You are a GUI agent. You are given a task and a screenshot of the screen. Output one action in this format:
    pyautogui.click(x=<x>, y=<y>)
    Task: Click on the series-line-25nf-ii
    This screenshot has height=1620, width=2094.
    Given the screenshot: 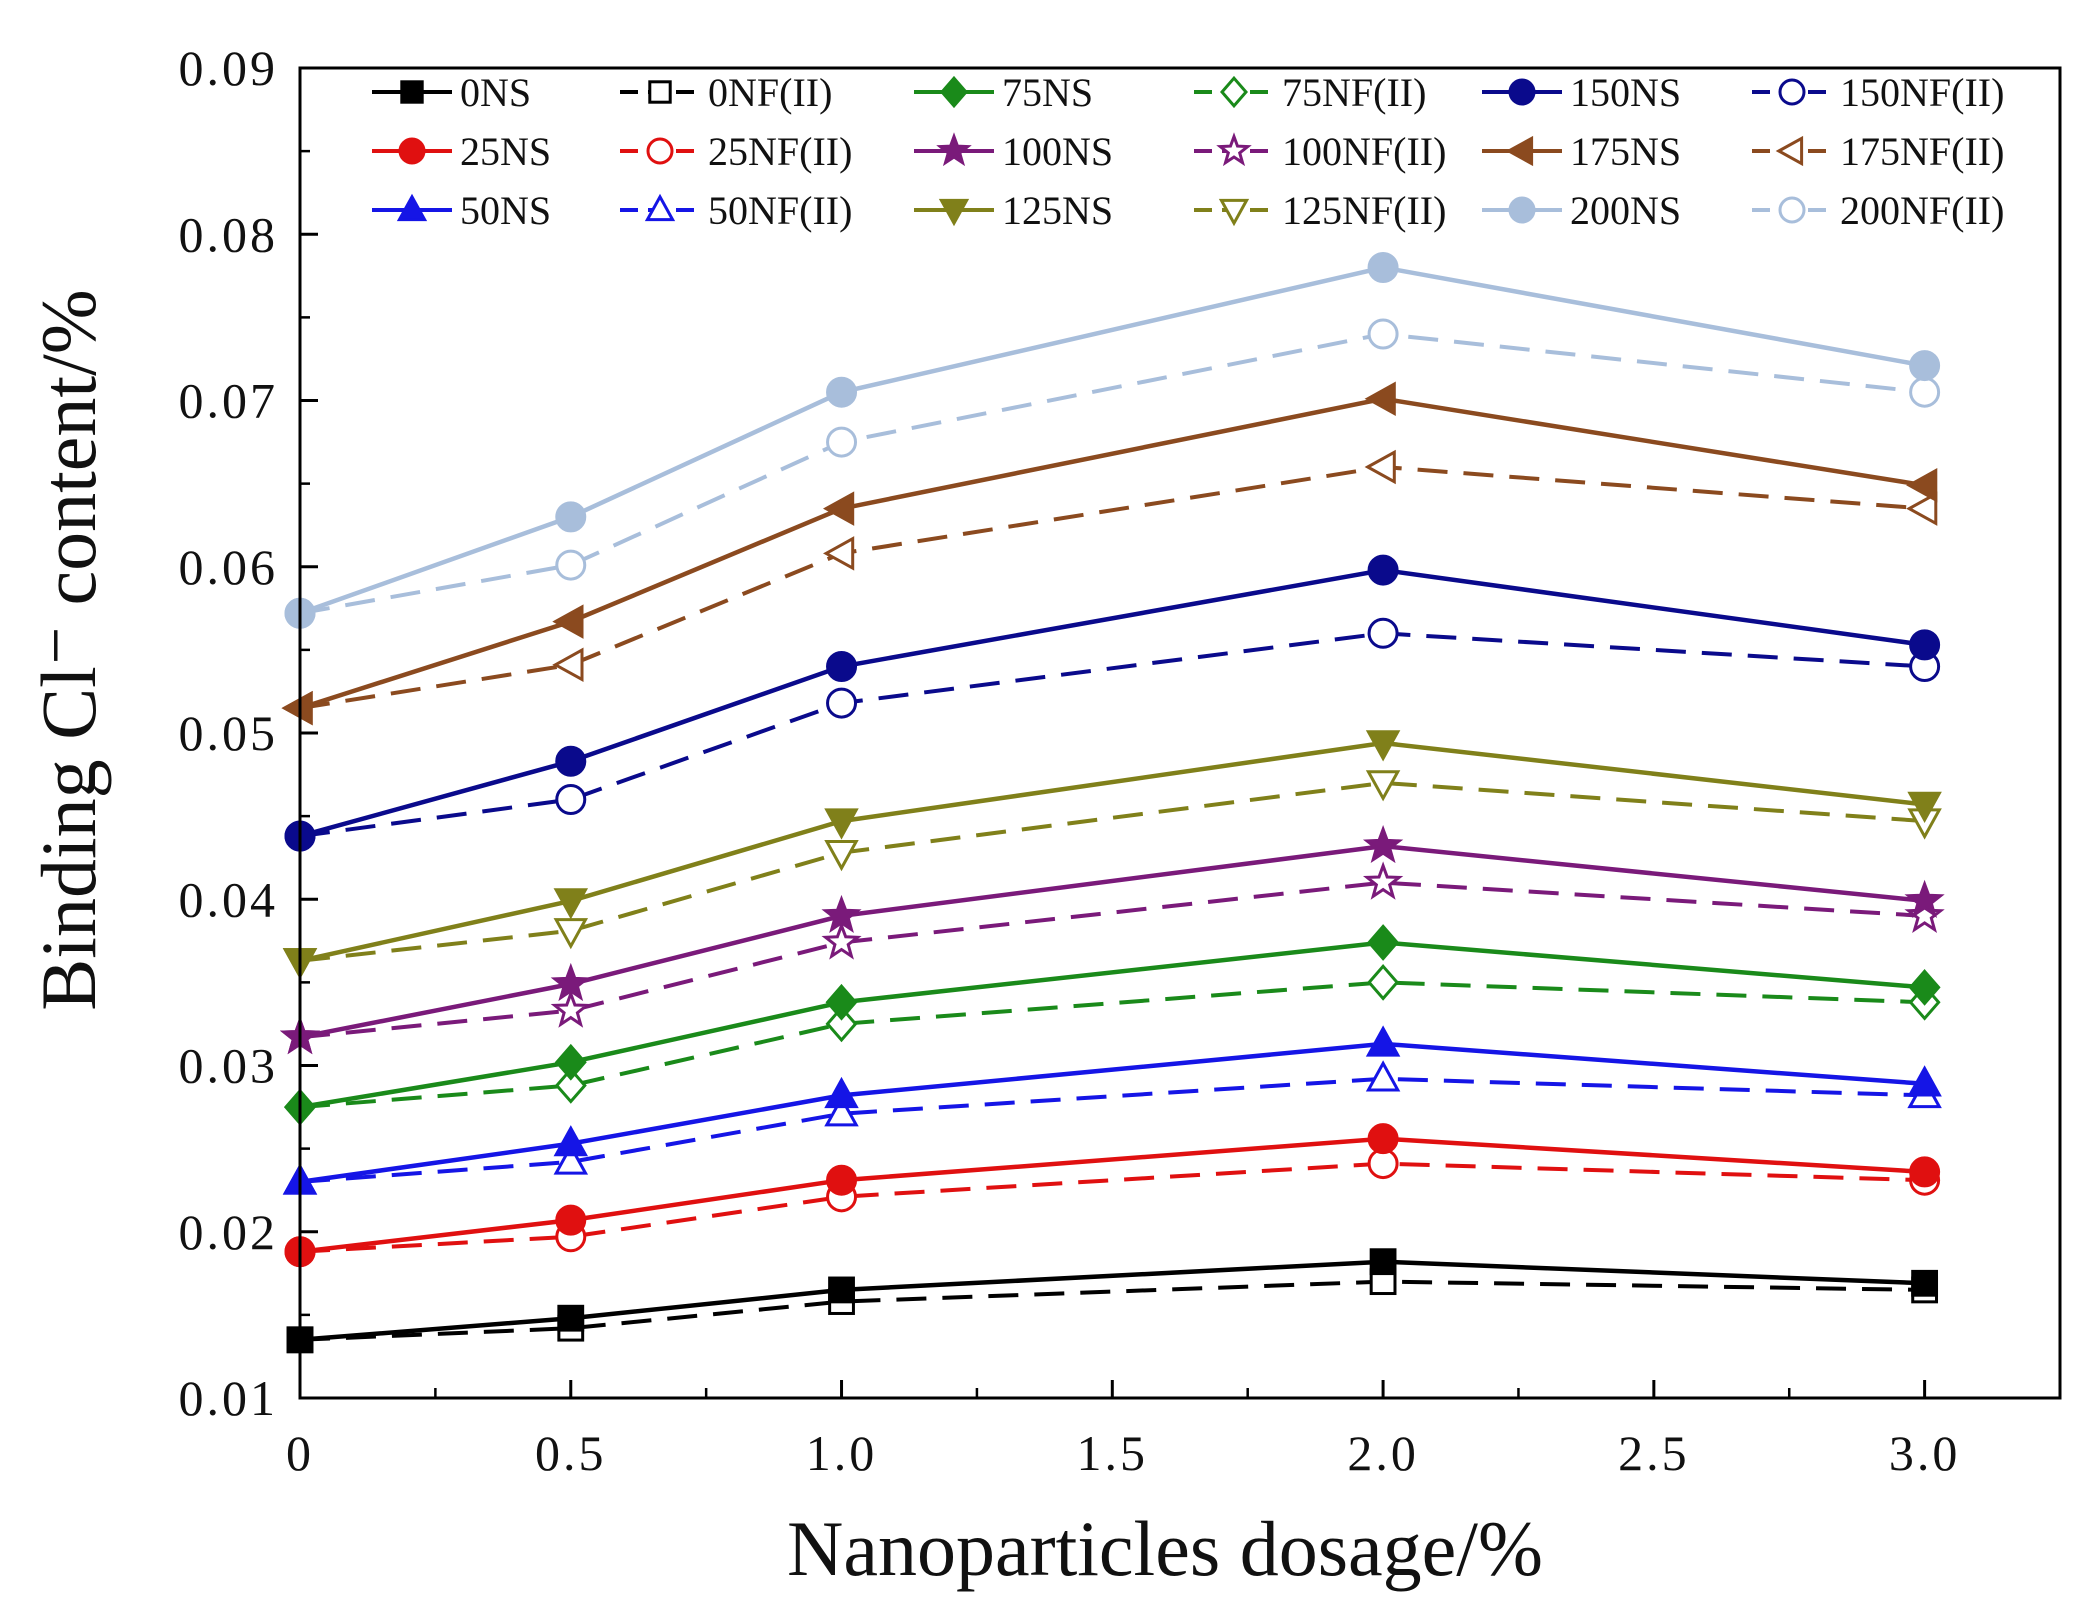 What is the action you would take?
    pyautogui.click(x=1112, y=1207)
    